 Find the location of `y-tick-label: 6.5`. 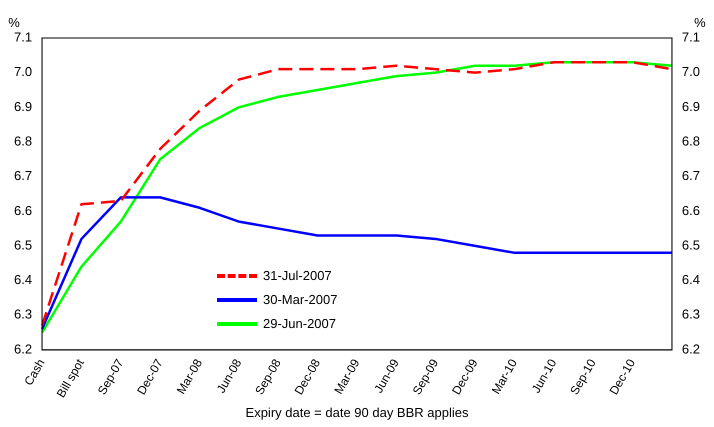

y-tick-label: 6.5 is located at coordinates (23, 244).